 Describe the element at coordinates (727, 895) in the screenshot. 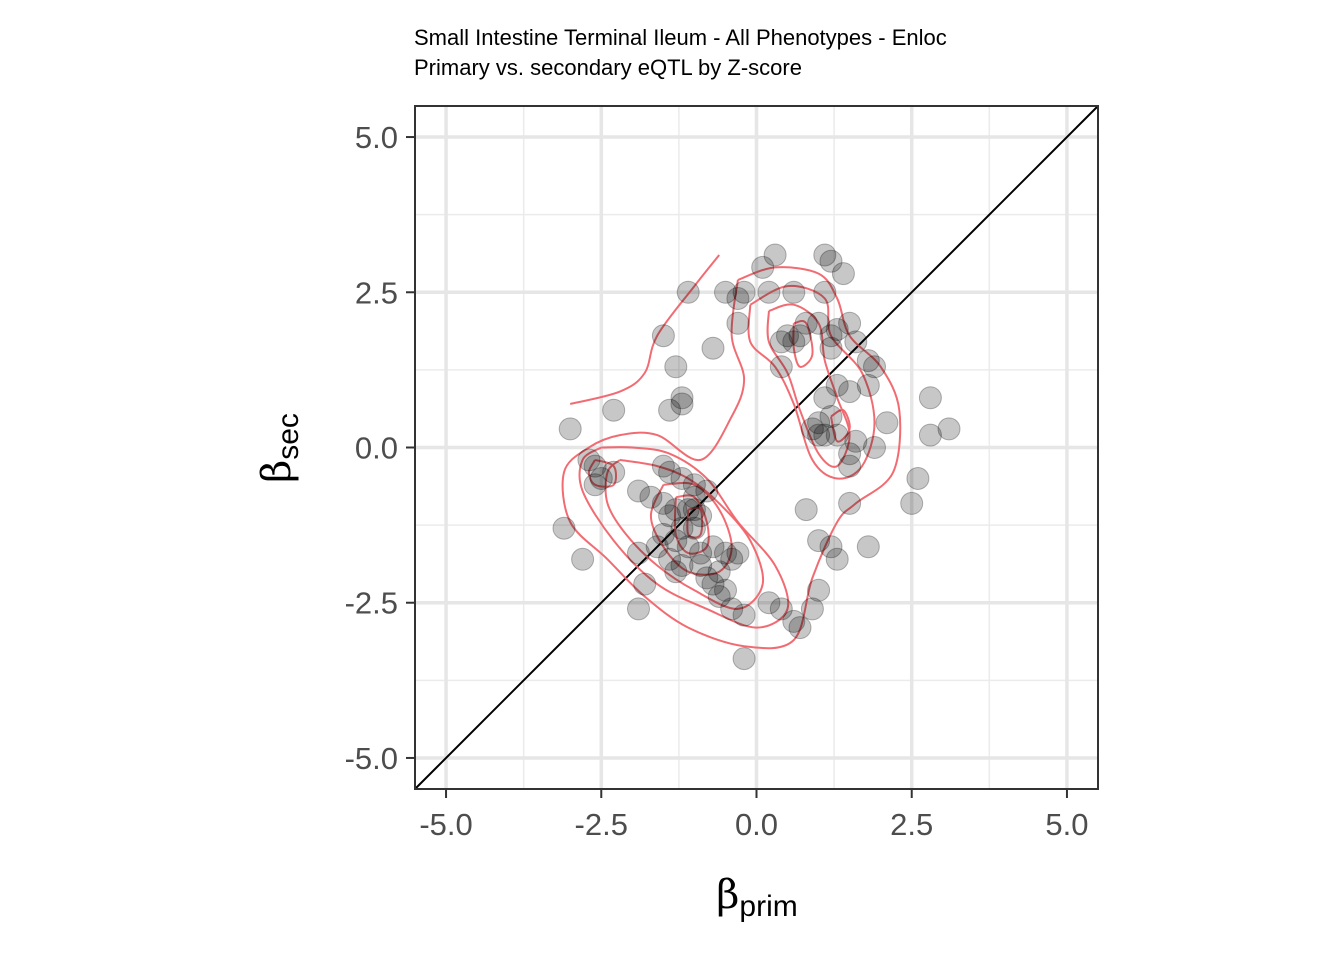

I see `x-axis-label-symbol: β` at that location.